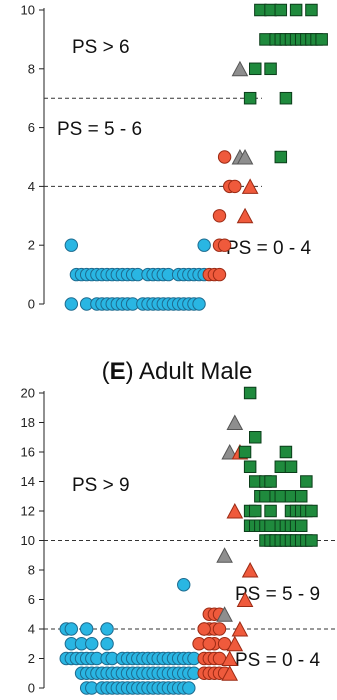 This screenshot has height=700, width=337. I want to click on ps-annotation: PS > 9, so click(101, 485).